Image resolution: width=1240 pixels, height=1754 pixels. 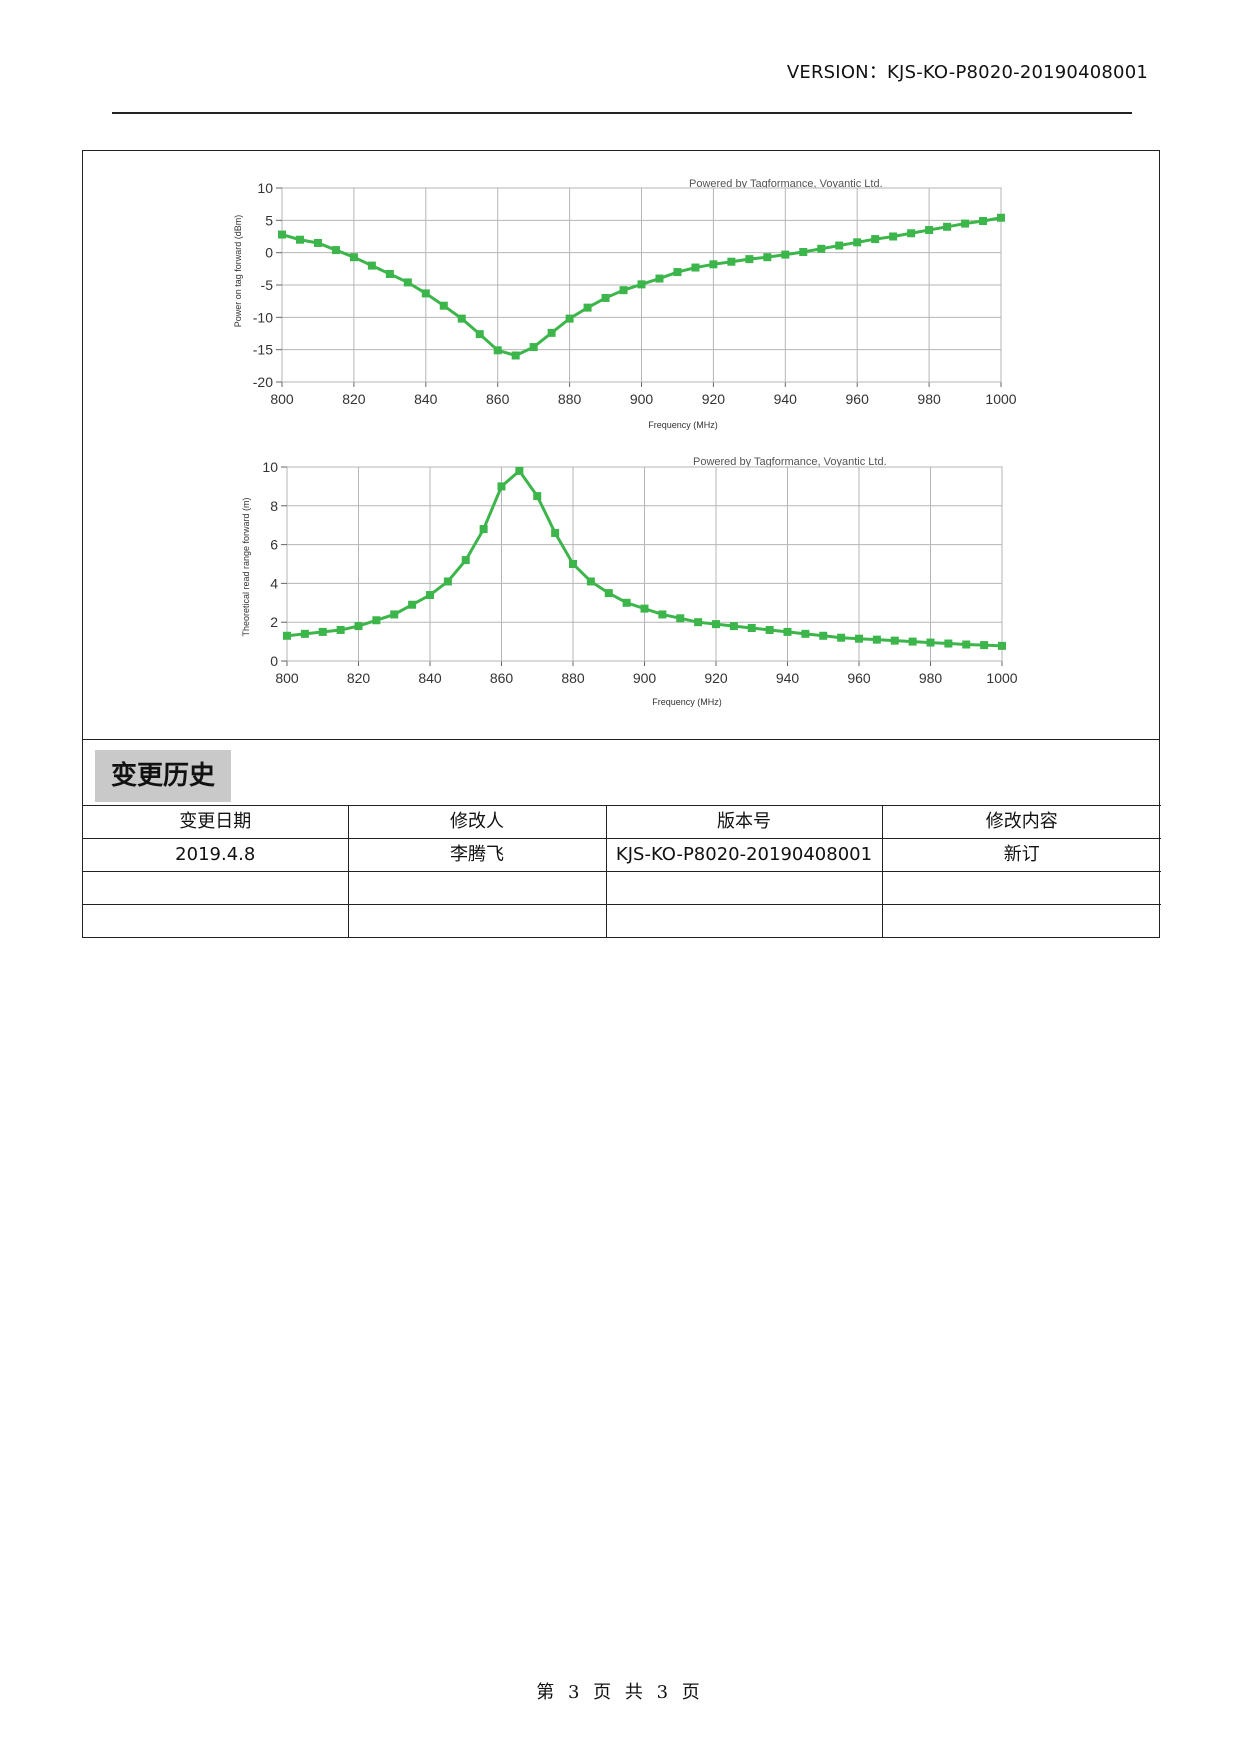 I want to click on chart1-tick-label-y: -10, so click(x=263, y=317).